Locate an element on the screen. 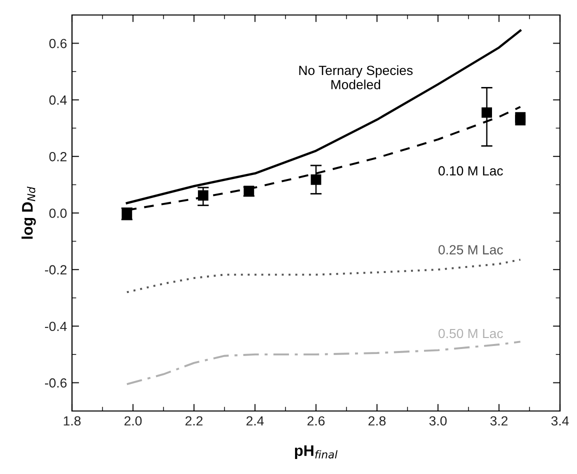 This screenshot has height=474, width=577. y-tick-label: -0.4 is located at coordinates (55, 327).